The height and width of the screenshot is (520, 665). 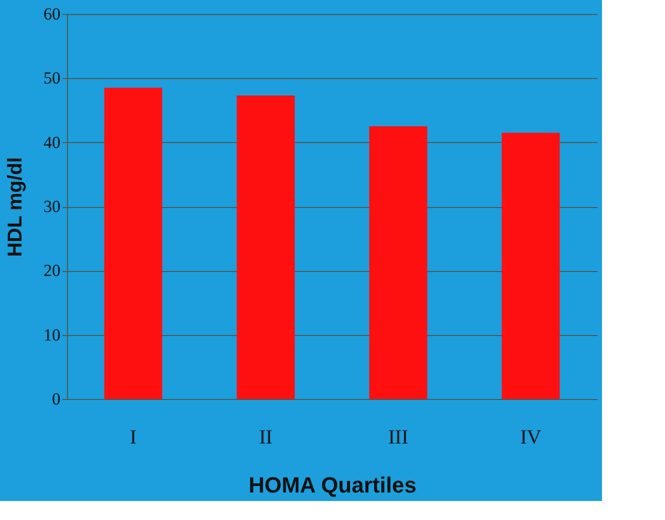 What do you see at coordinates (52, 206) in the screenshot?
I see `y-tick-label: 30` at bounding box center [52, 206].